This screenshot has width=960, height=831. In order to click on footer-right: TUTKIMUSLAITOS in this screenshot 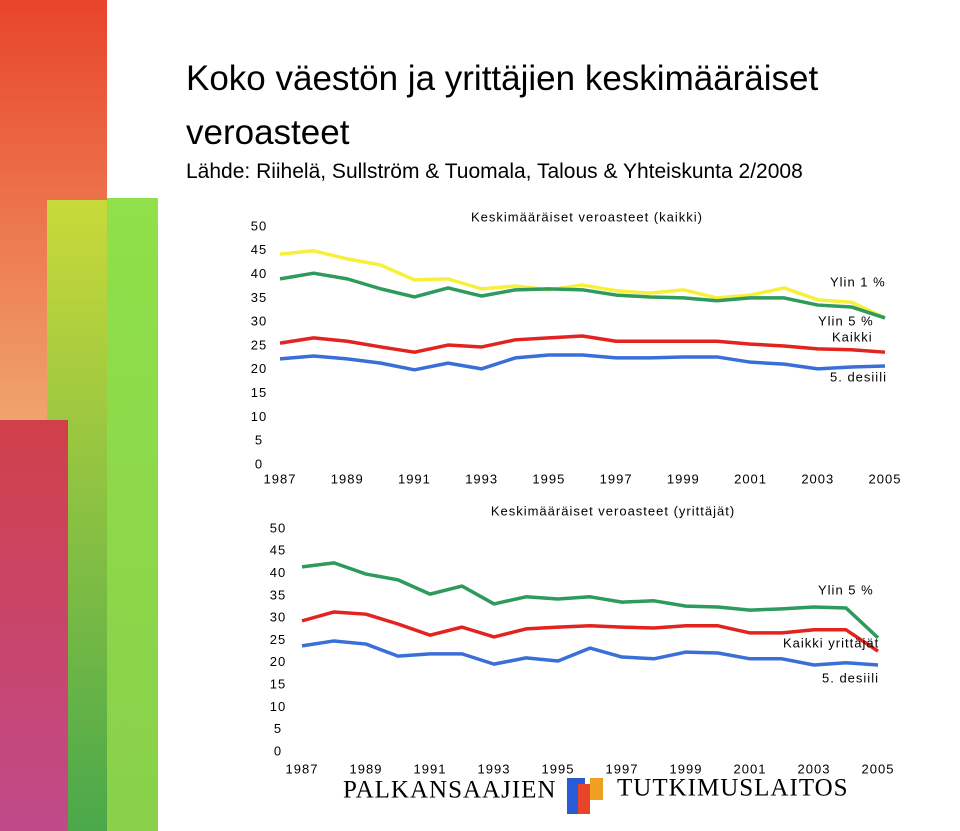, I will do `click(733, 788)`.